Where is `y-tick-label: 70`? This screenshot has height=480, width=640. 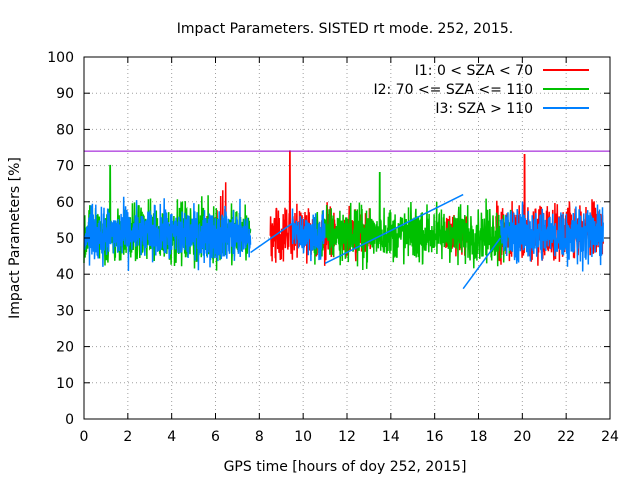 y-tick-label: 70 is located at coordinates (65, 167).